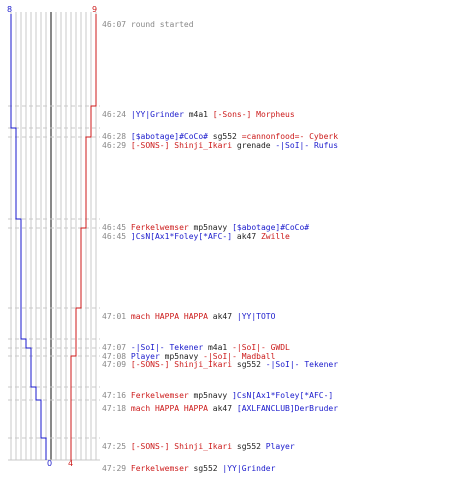  Describe the element at coordinates (162, 24) in the screenshot. I see `event-text: round started` at that location.